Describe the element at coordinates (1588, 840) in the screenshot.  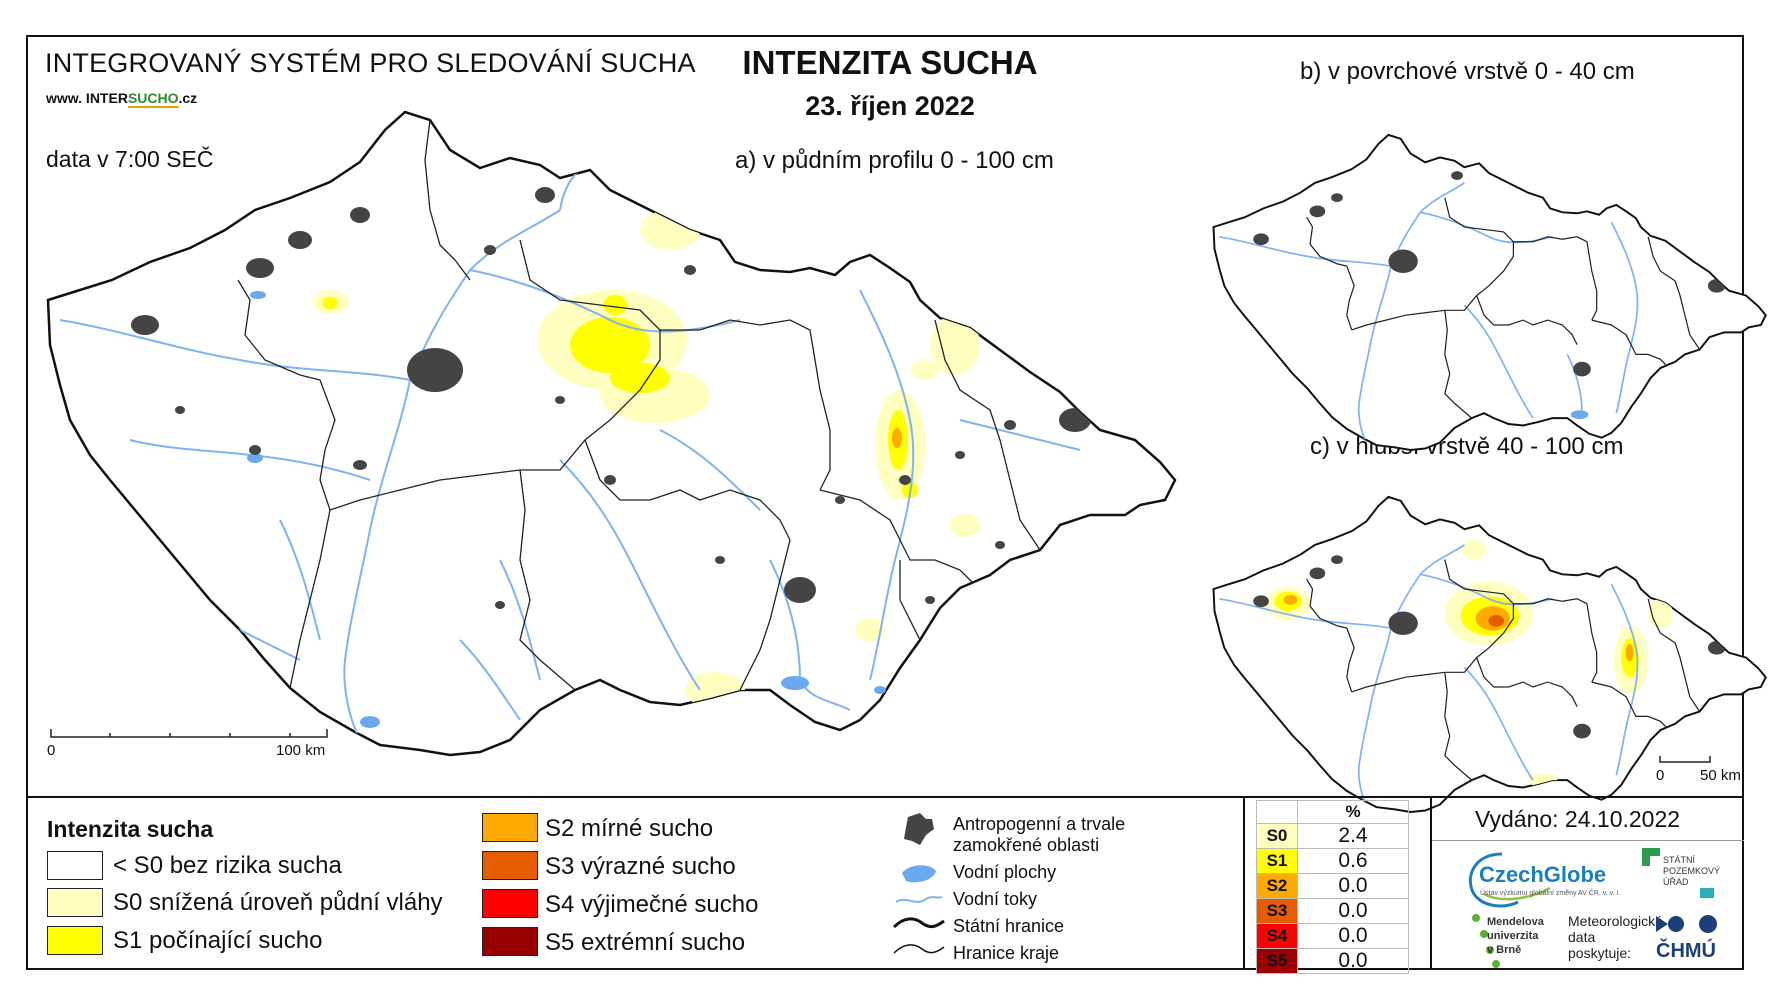
I see `issued-separator` at that location.